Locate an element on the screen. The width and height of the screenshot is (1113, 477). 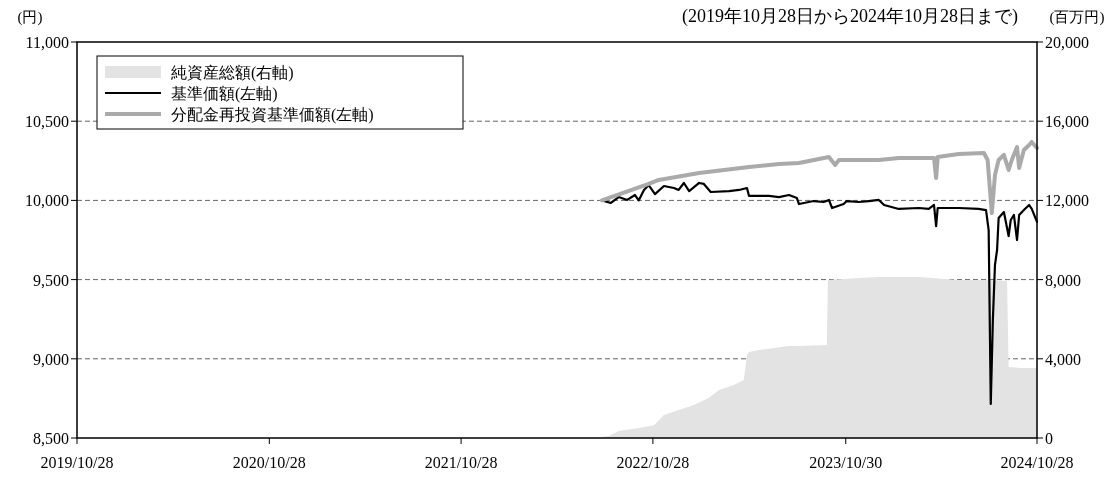
y2-tick-label: 12,000 is located at coordinates (1067, 201).